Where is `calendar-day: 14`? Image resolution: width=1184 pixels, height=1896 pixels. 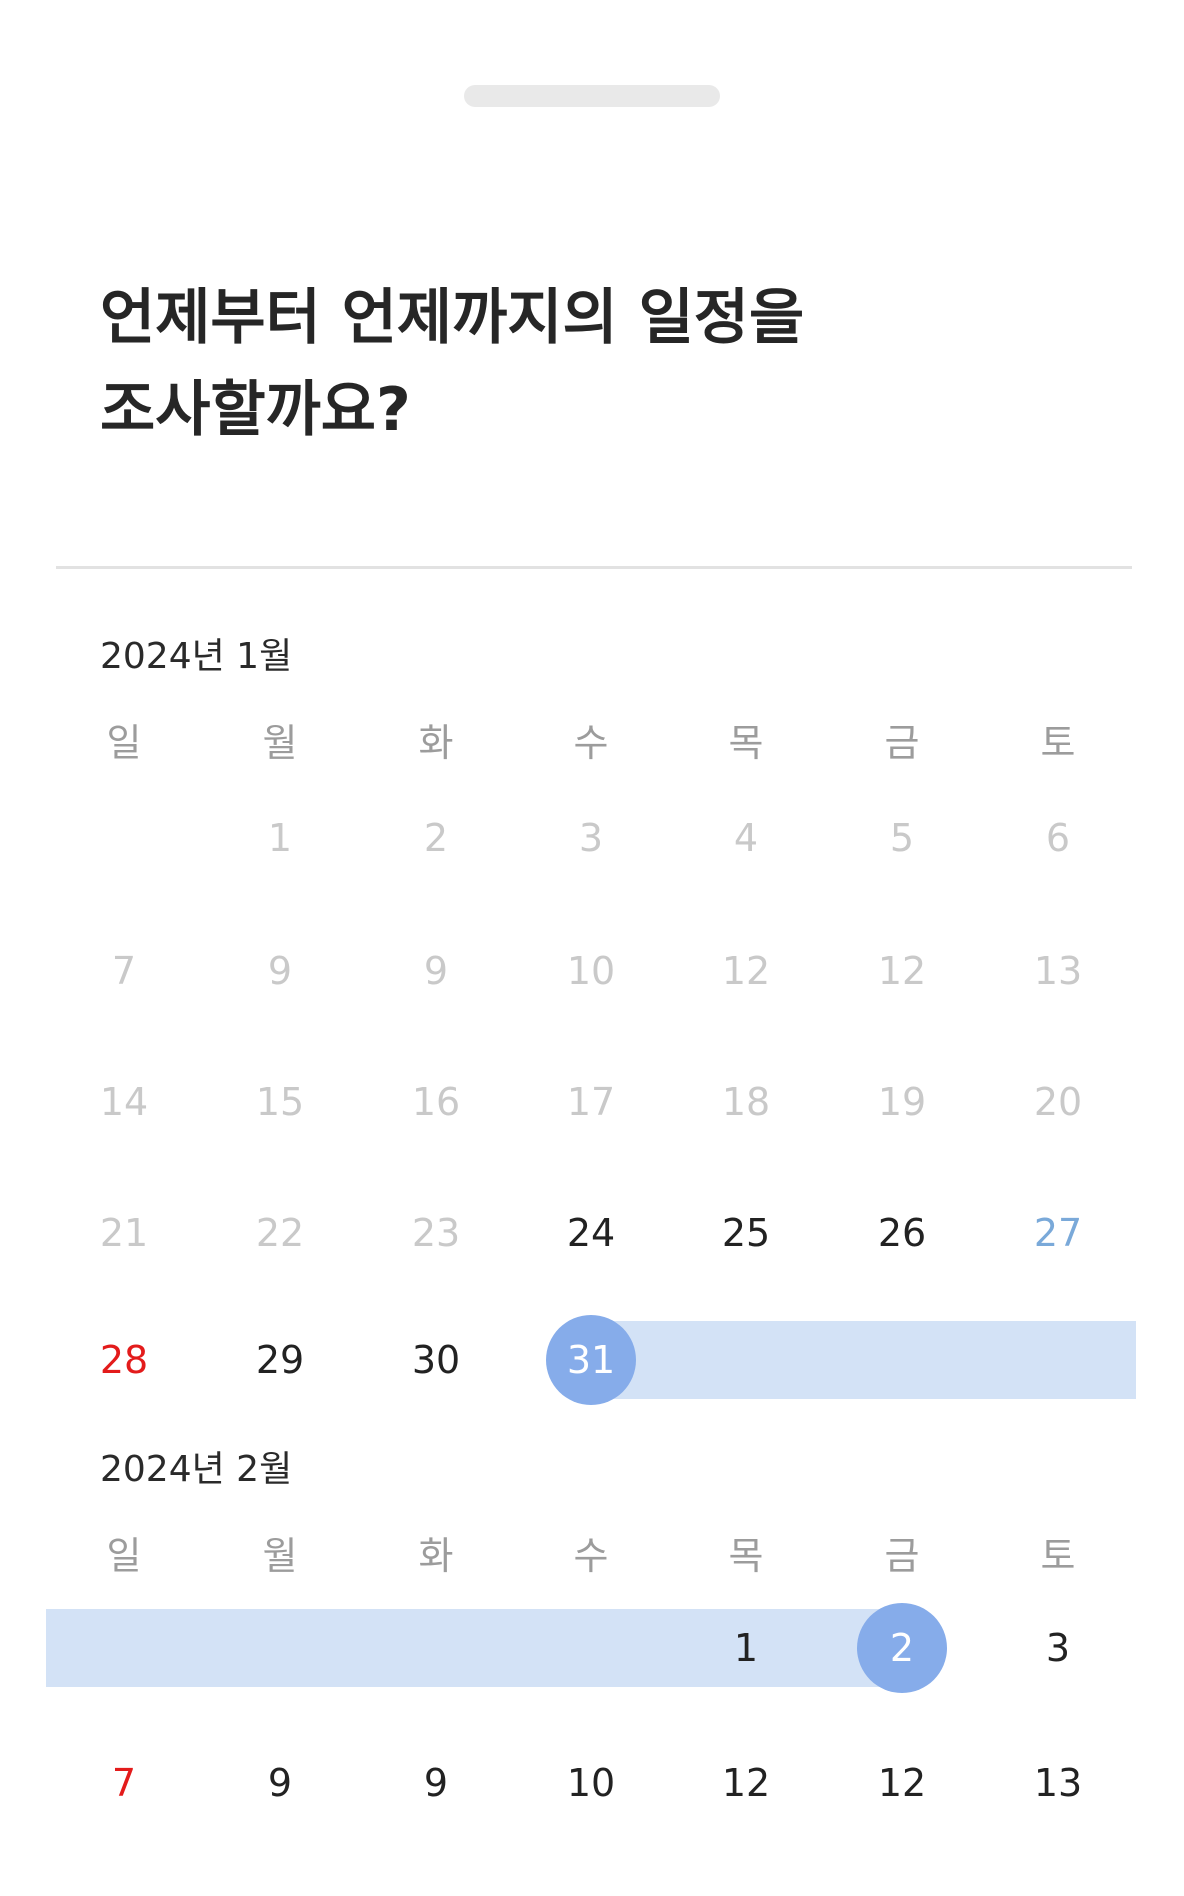
calendar-day: 14 is located at coordinates (124, 1102).